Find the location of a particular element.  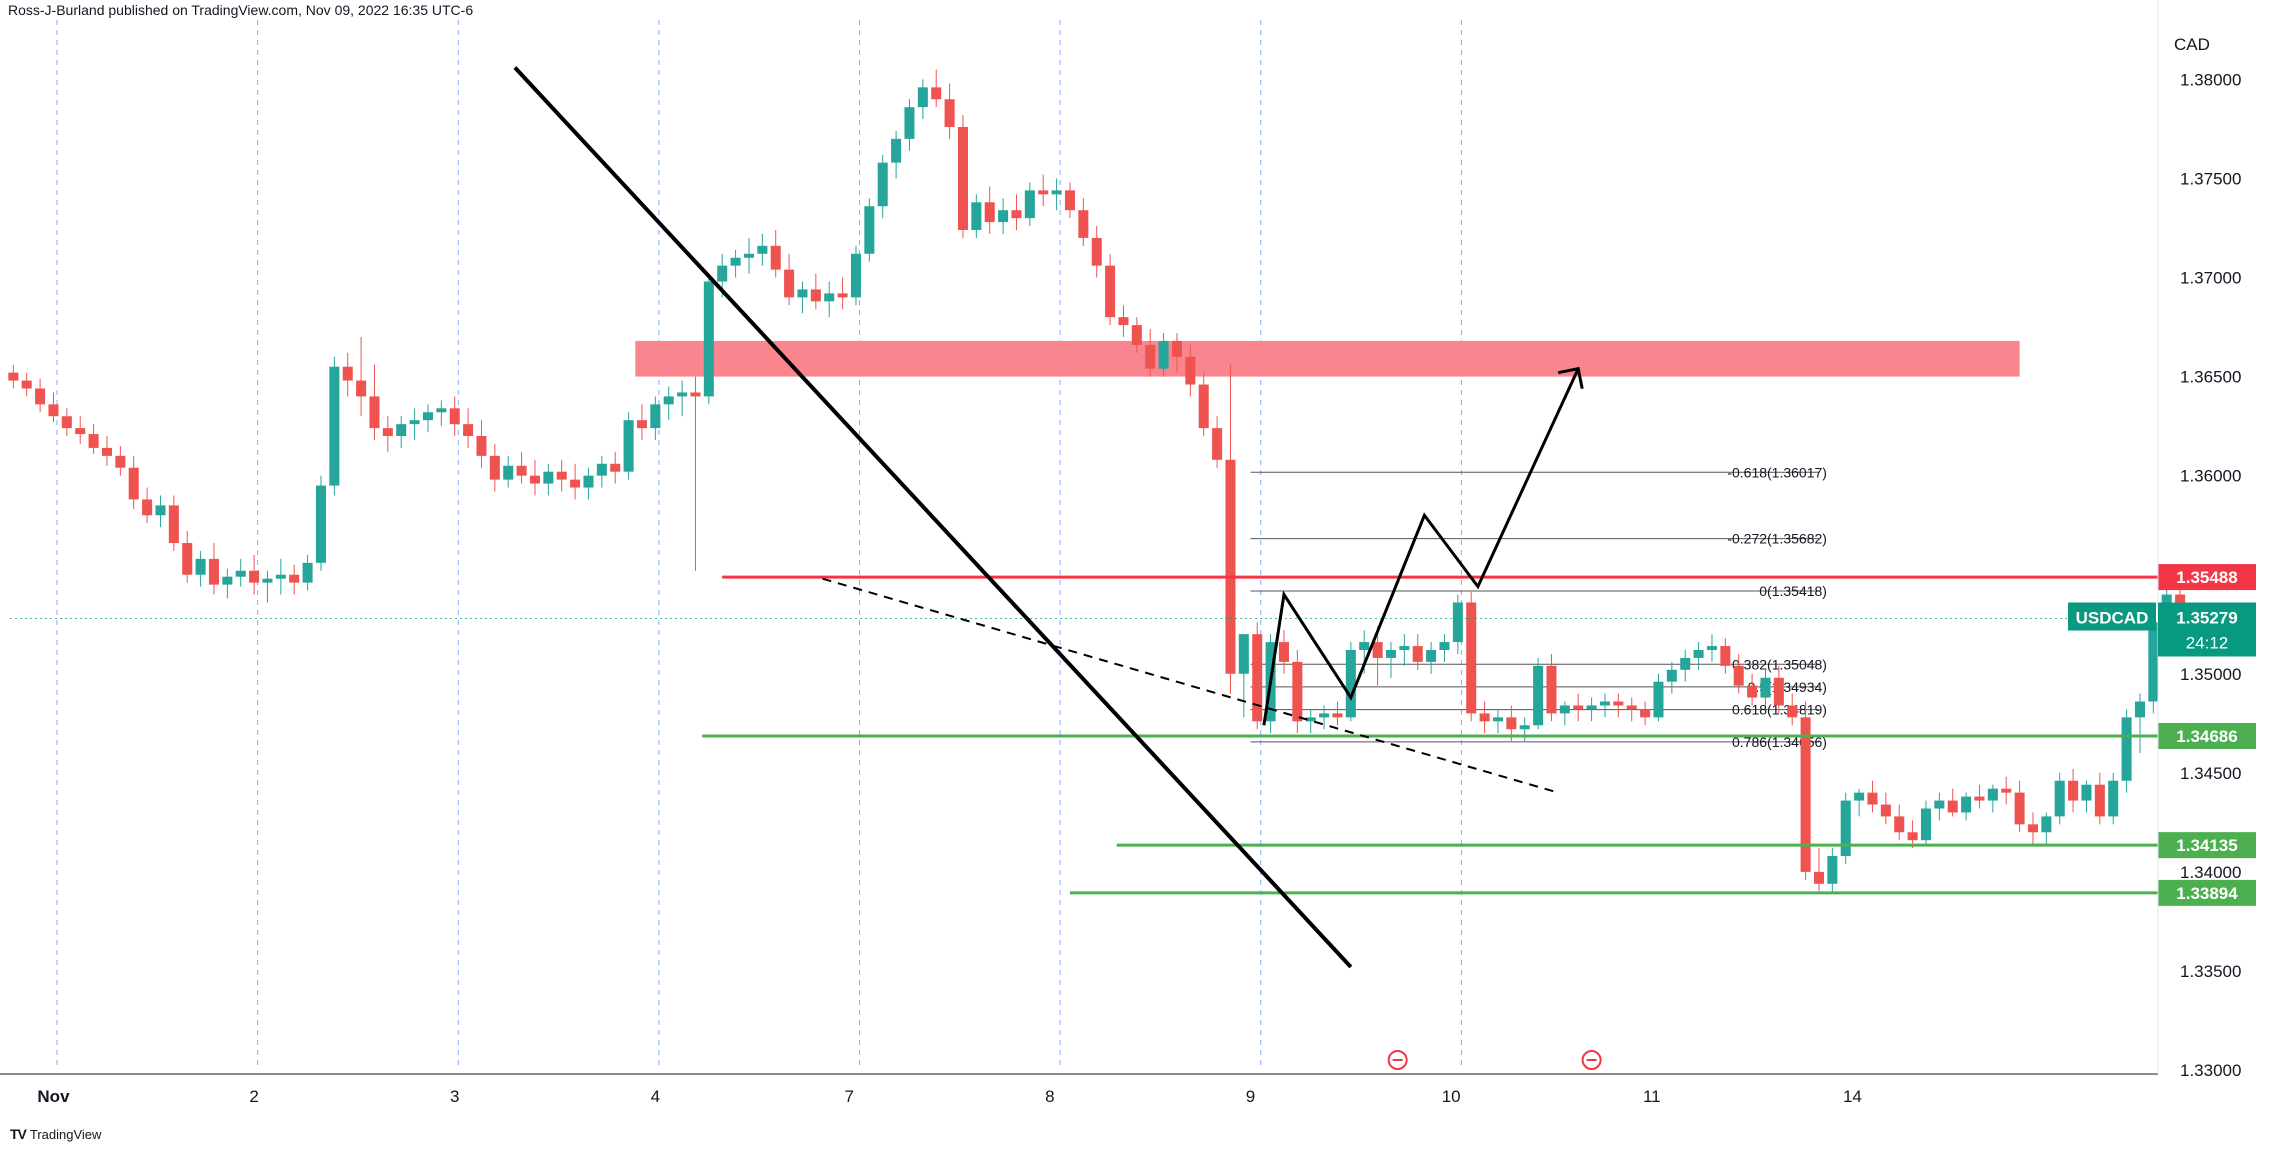

support-3-price-label: 1.33894 is located at coordinates (2207, 893).